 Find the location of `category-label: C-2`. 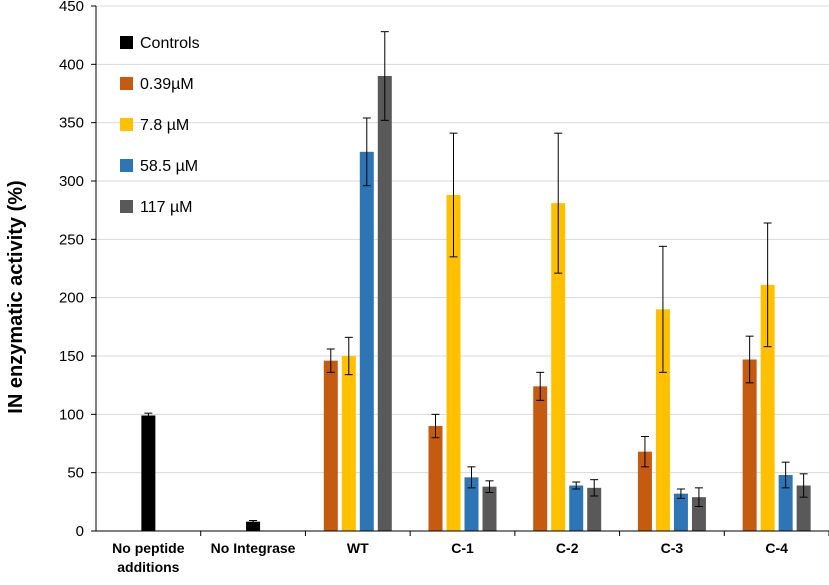

category-label: C-2 is located at coordinates (567, 548).